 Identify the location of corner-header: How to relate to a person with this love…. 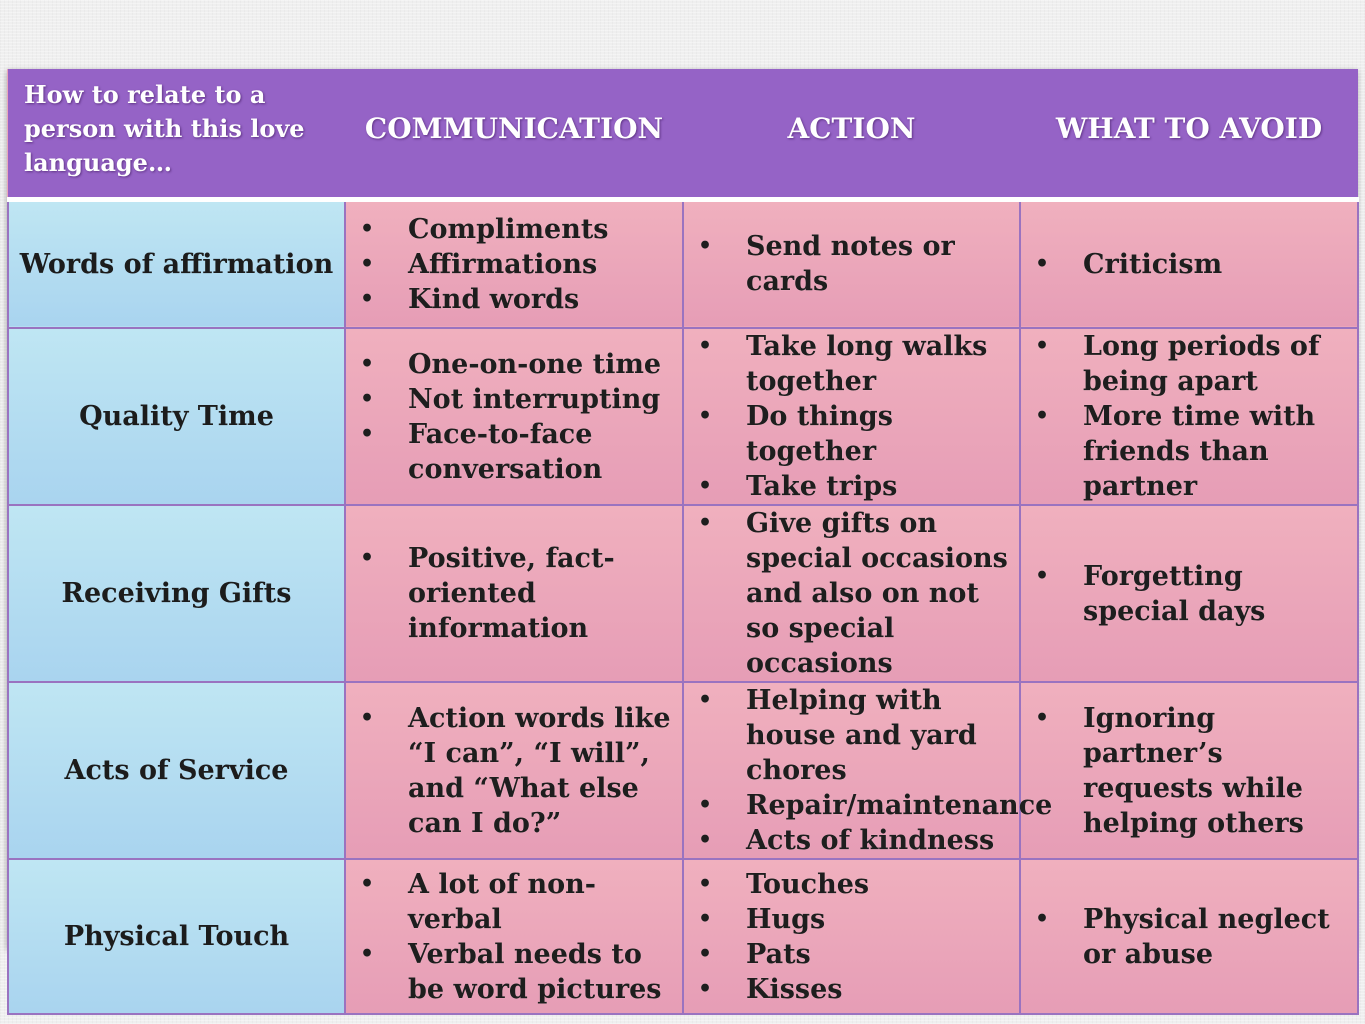
(176, 134).